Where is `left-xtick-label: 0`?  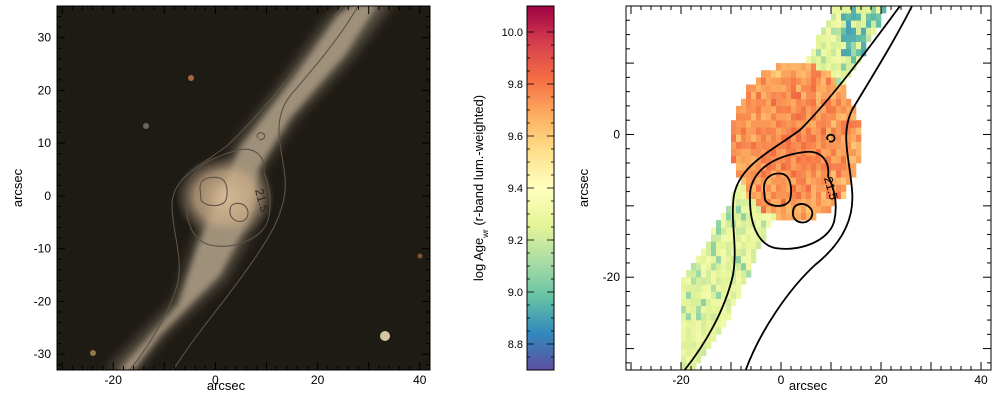 left-xtick-label: 0 is located at coordinates (215, 380).